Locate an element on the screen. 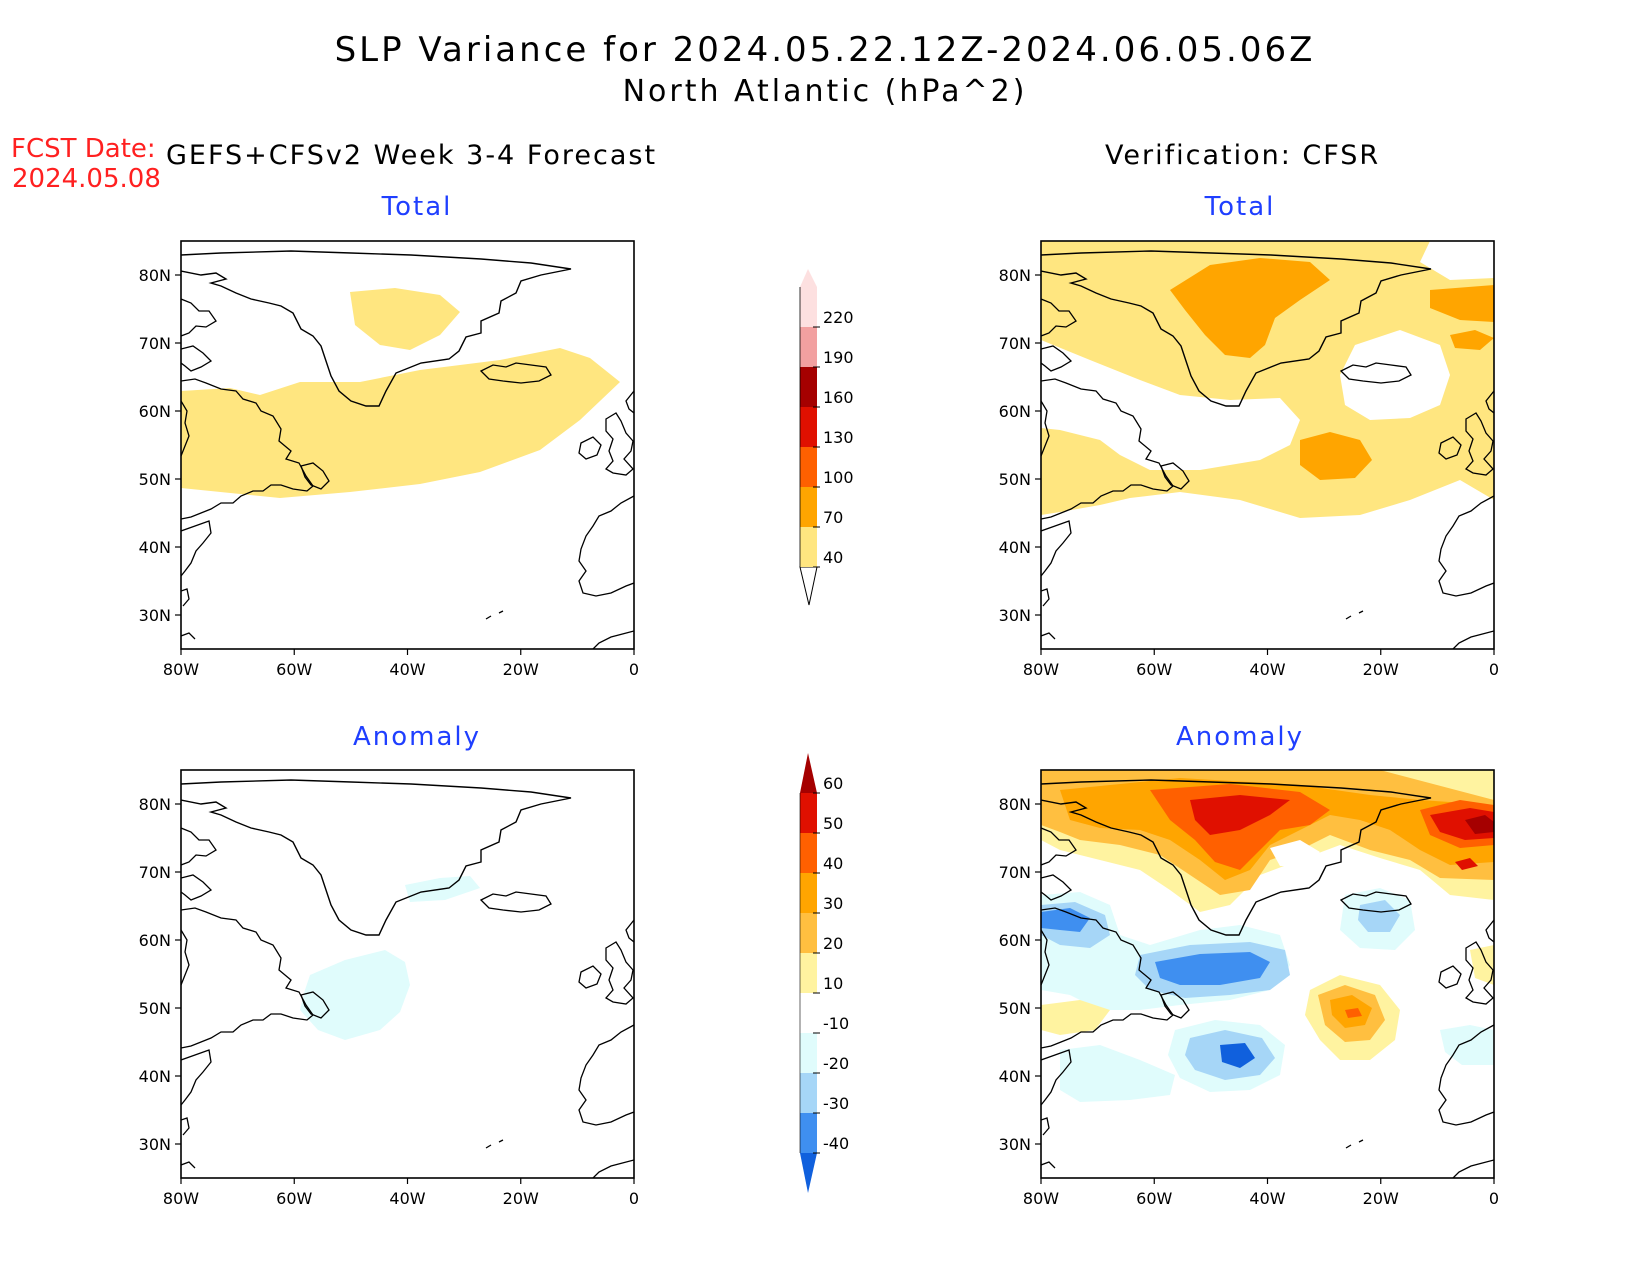  fcst-date-label: FCST Date: is located at coordinates (83, 149).